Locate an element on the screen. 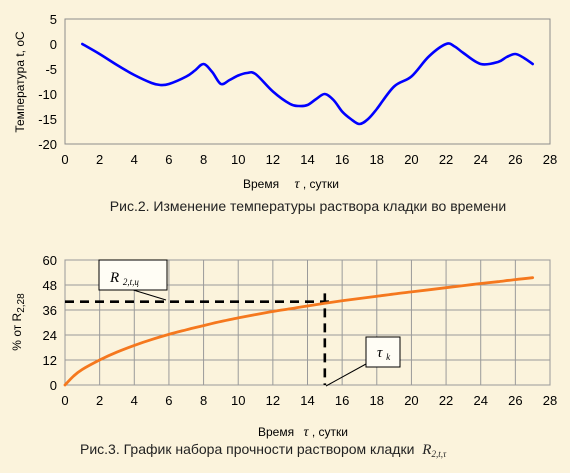 The height and width of the screenshot is (473, 570). temperature-x-tick-label: 0 is located at coordinates (64, 159).